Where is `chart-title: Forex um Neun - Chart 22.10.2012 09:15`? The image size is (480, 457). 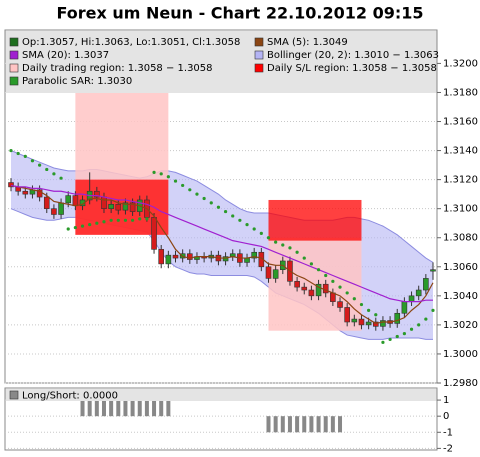
chart-title: Forex um Neun - Chart 22.10.2012 09:15 is located at coordinates (239, 13).